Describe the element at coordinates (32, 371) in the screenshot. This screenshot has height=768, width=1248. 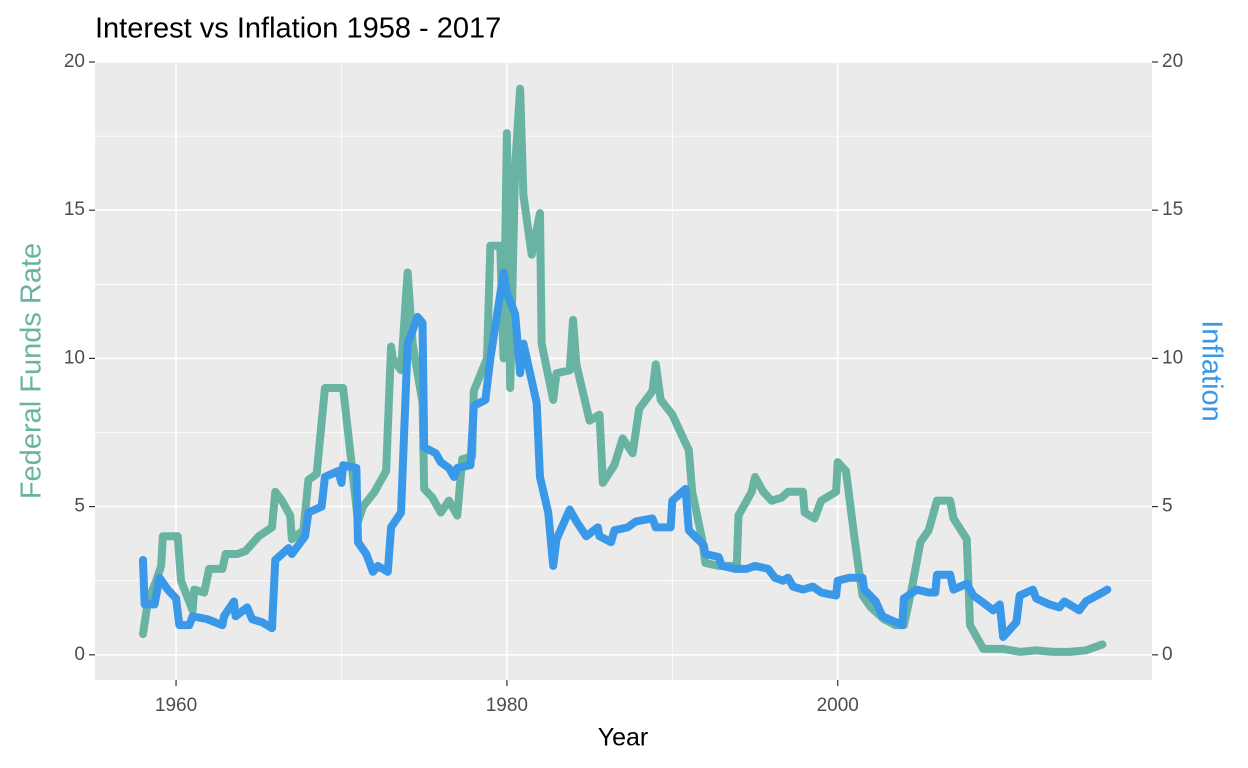
I see `y-axis-label: Federal Funds Rate` at that location.